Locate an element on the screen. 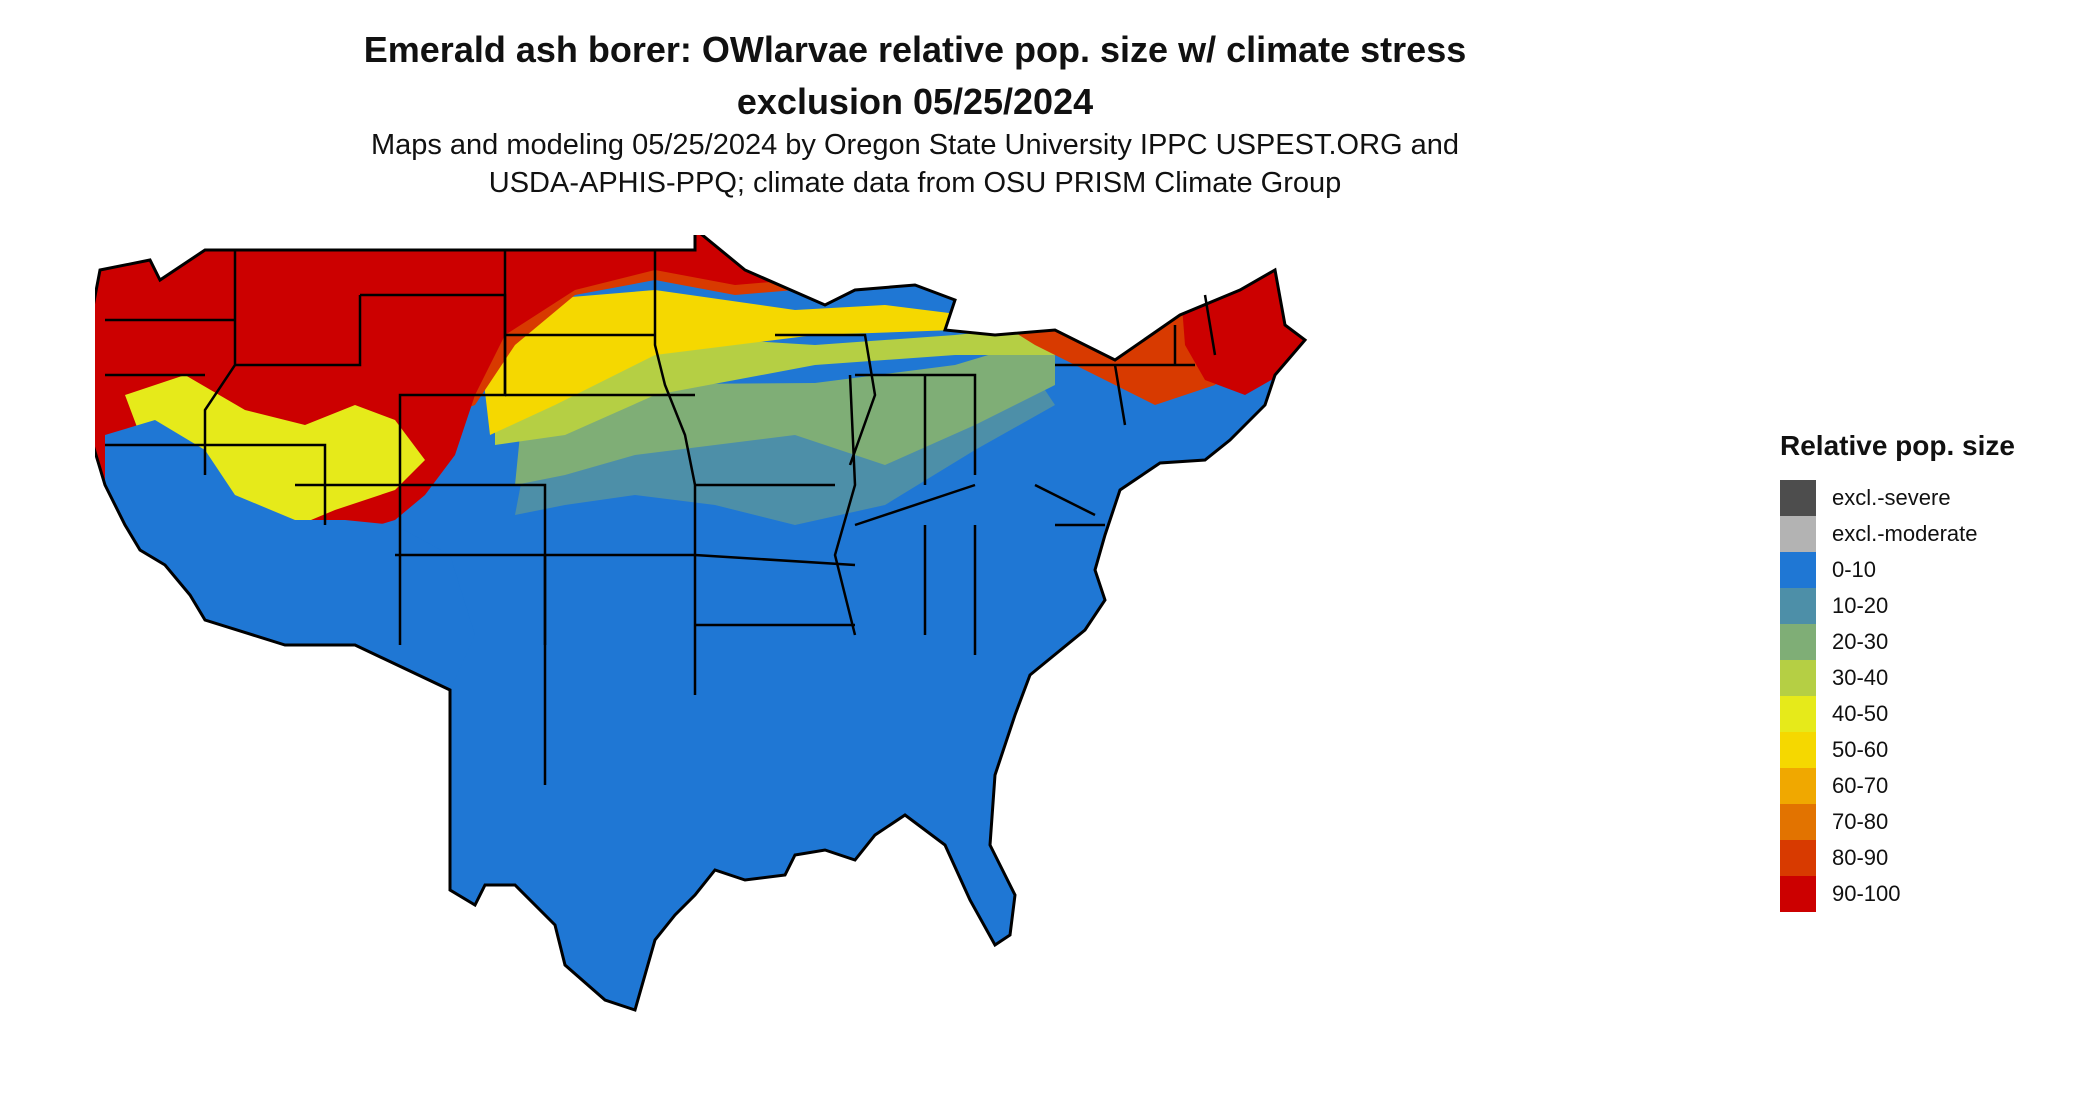 Image resolution: width=2100 pixels, height=1116 pixels. legend-item: excl.-severe is located at coordinates (1897, 498).